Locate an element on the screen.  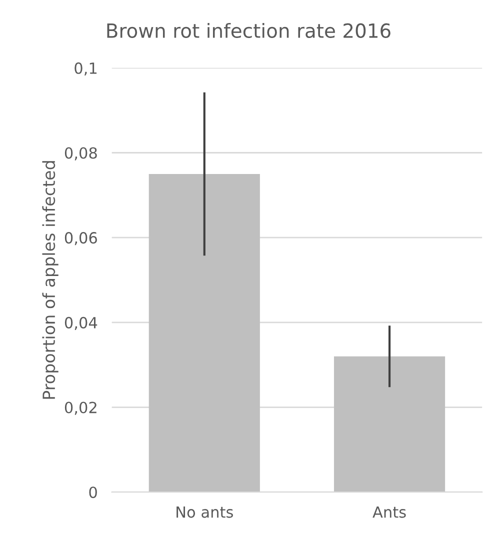
y-tick-label: 0 is located at coordinates (93, 492).